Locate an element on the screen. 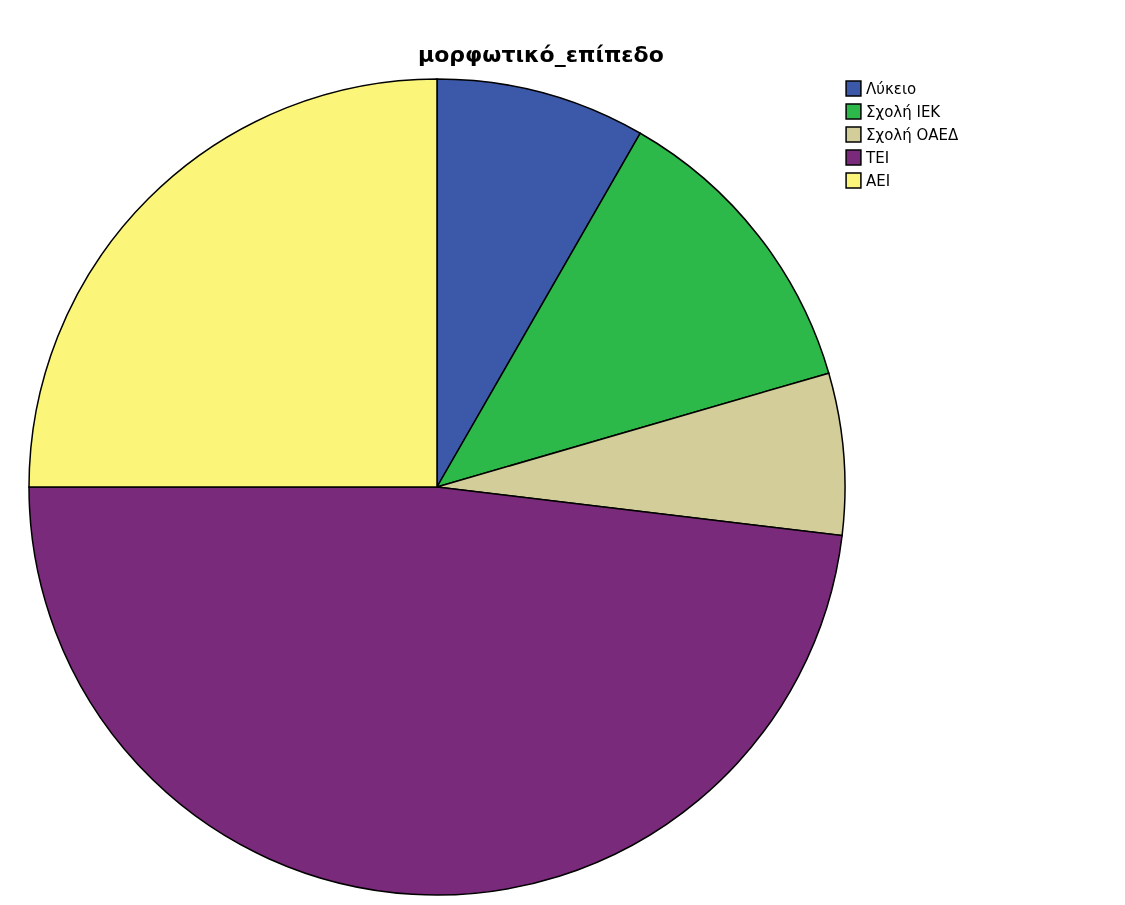 This screenshot has height=905, width=1125. legend-label: ΤΕΙ is located at coordinates (877, 157).